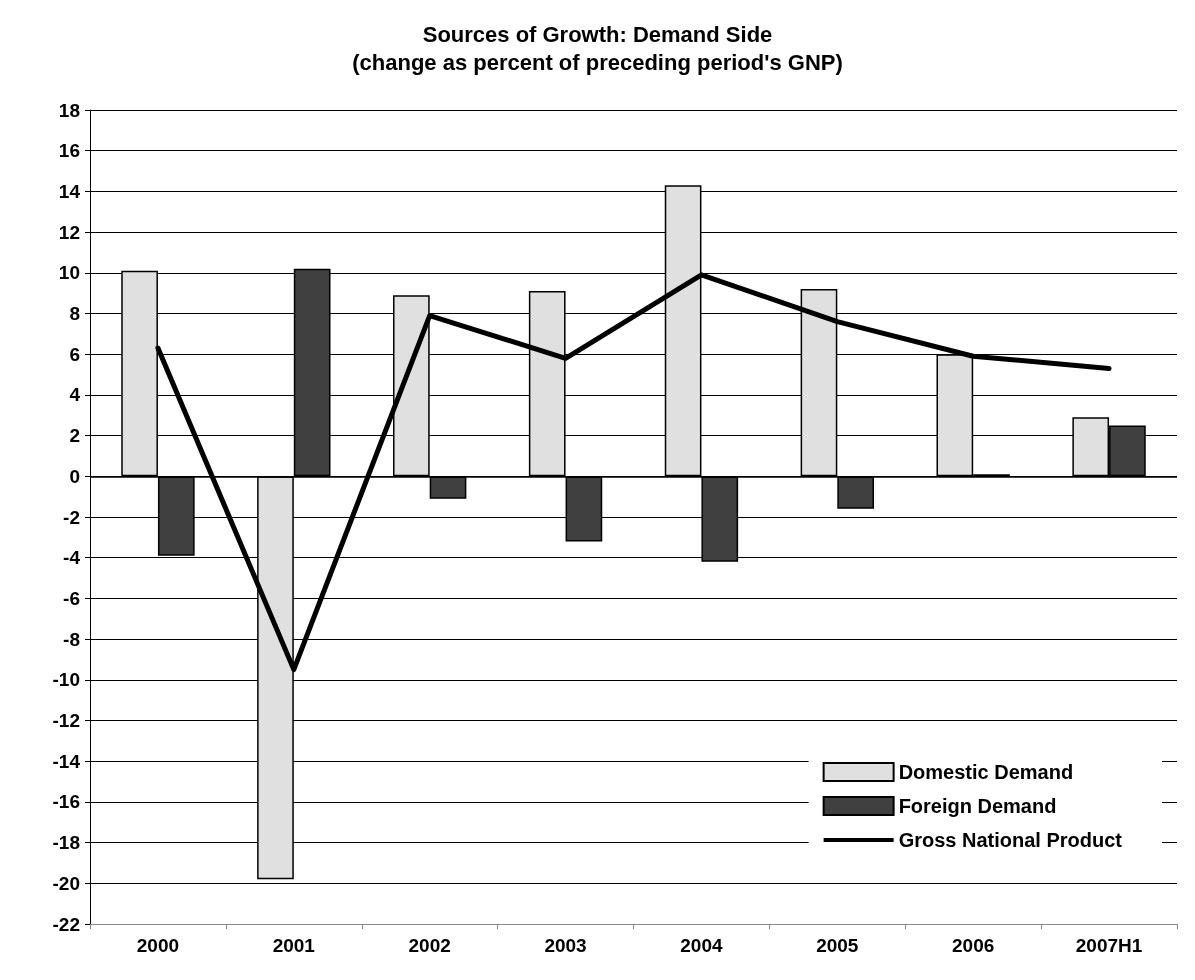  What do you see at coordinates (429, 945) in the screenshot?
I see `x-tick-label: 2002` at bounding box center [429, 945].